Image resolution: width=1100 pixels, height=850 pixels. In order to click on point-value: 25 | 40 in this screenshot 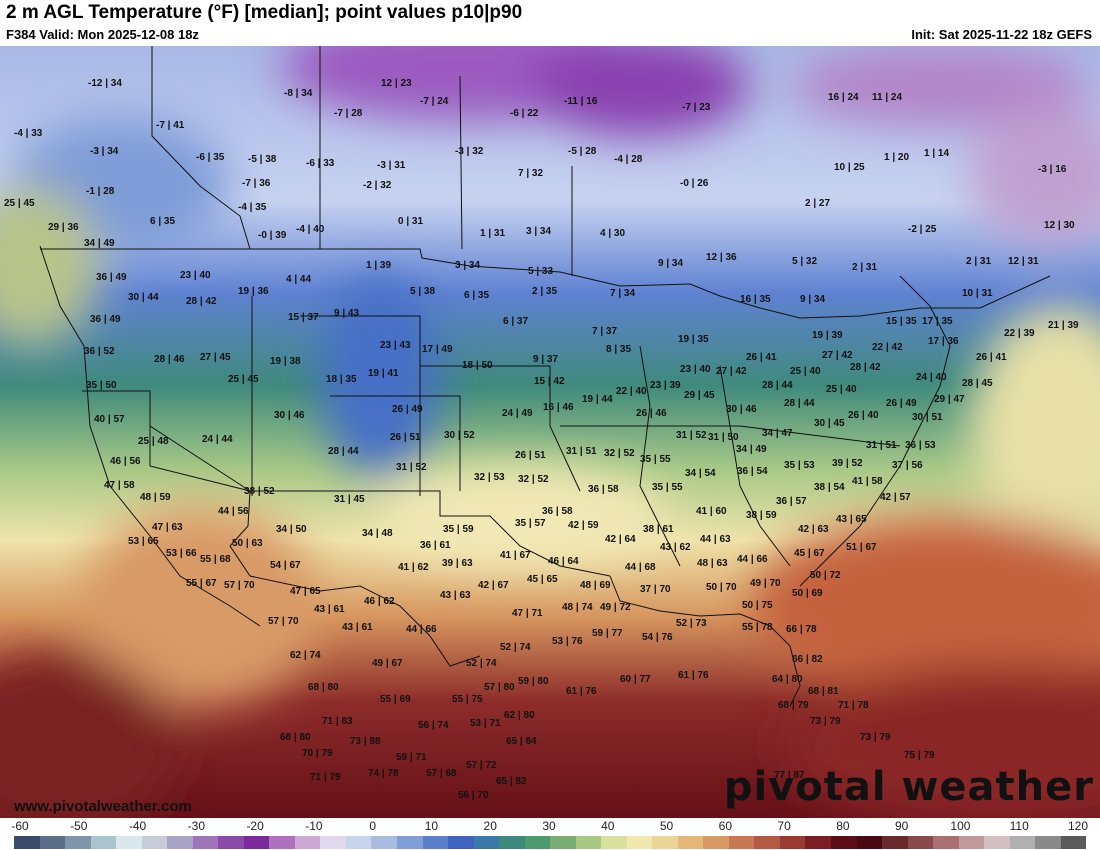, I will do `click(841, 389)`.